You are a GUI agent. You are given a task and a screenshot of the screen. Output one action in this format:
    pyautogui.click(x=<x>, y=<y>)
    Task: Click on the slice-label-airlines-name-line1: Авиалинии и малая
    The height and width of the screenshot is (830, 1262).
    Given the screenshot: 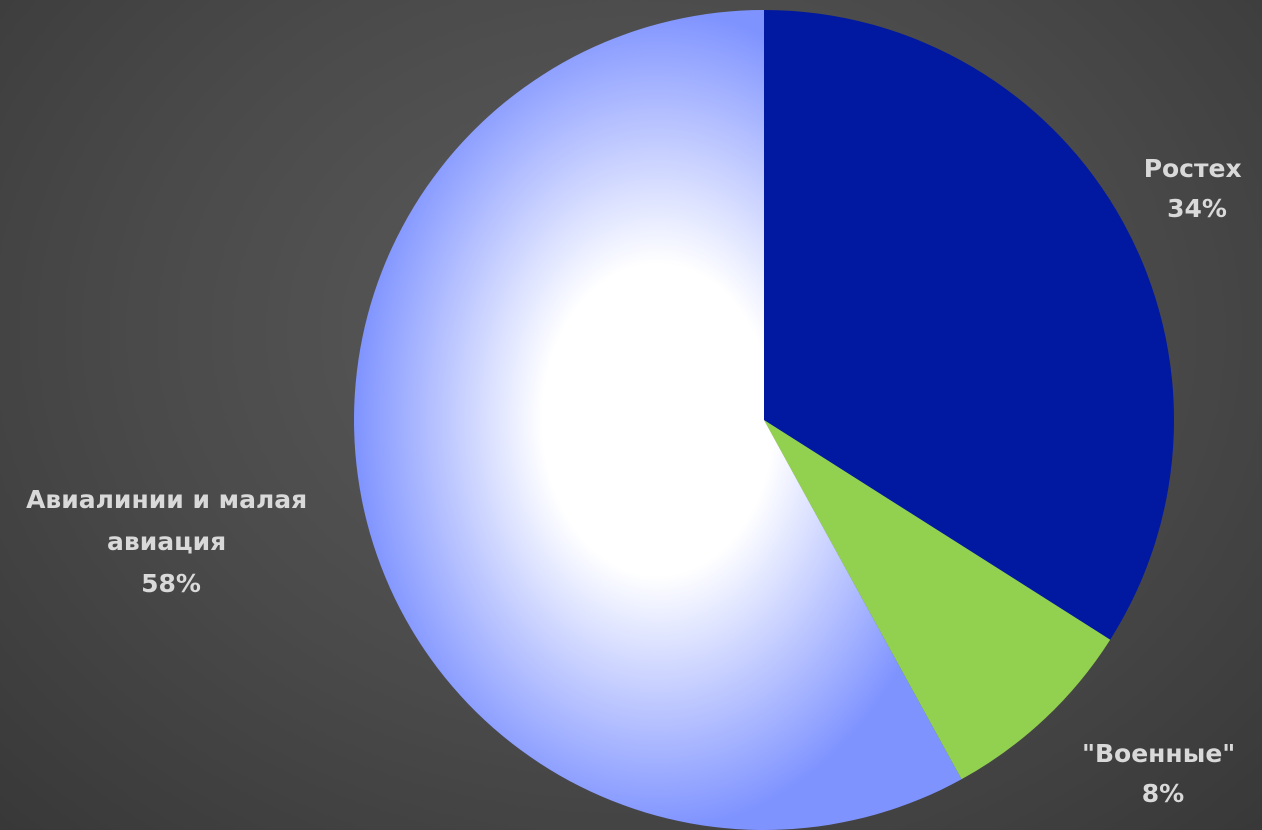 What is the action you would take?
    pyautogui.click(x=166, y=499)
    